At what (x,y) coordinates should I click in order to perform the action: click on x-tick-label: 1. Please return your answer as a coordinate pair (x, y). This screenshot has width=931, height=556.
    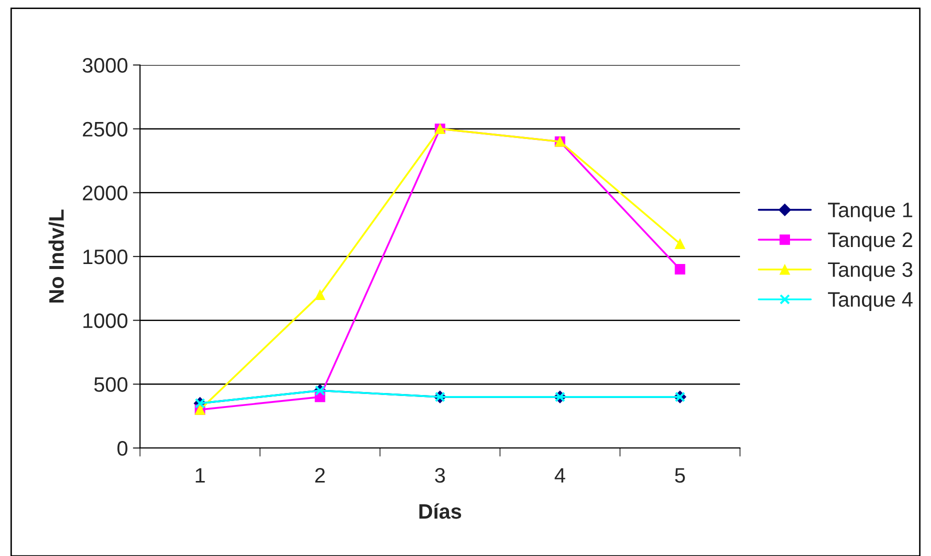
    Looking at the image, I should click on (200, 475).